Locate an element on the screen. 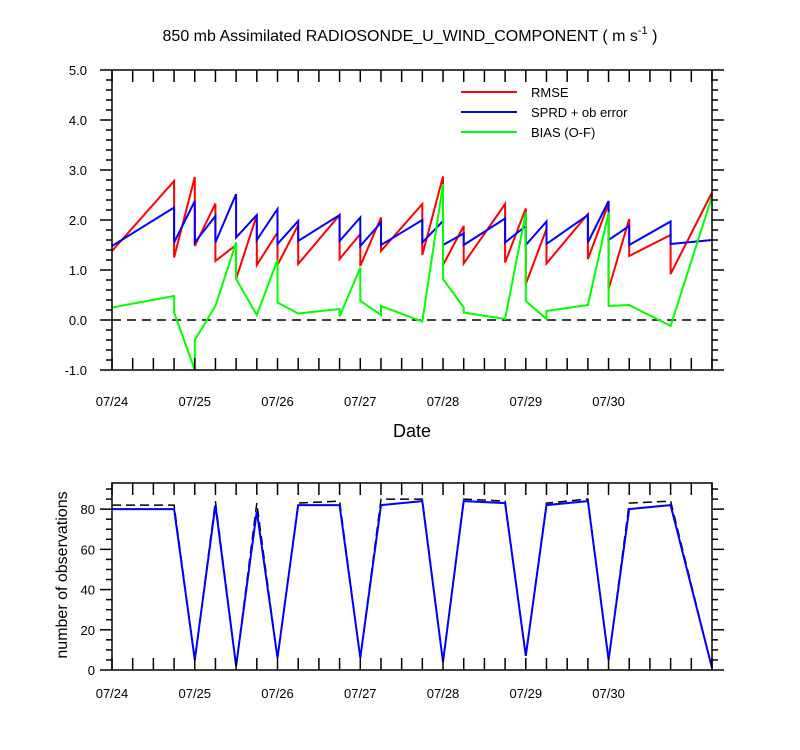  y-tick-label: 40 is located at coordinates (88, 590).